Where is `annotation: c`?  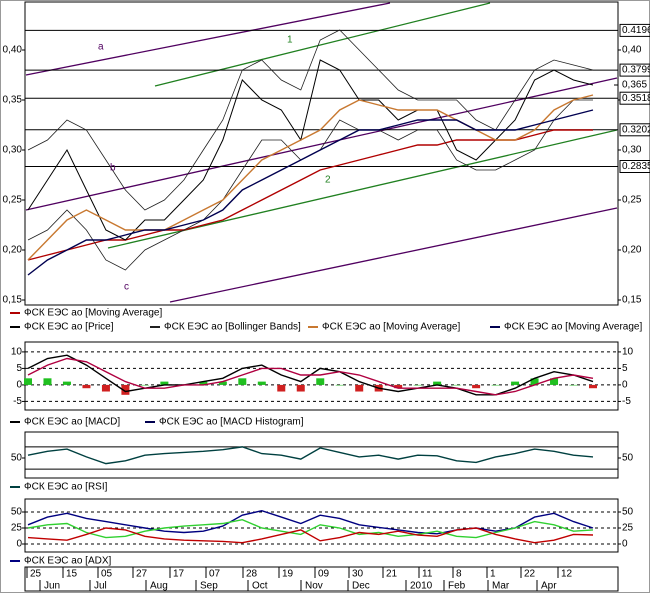
annotation: c is located at coordinates (126, 287).